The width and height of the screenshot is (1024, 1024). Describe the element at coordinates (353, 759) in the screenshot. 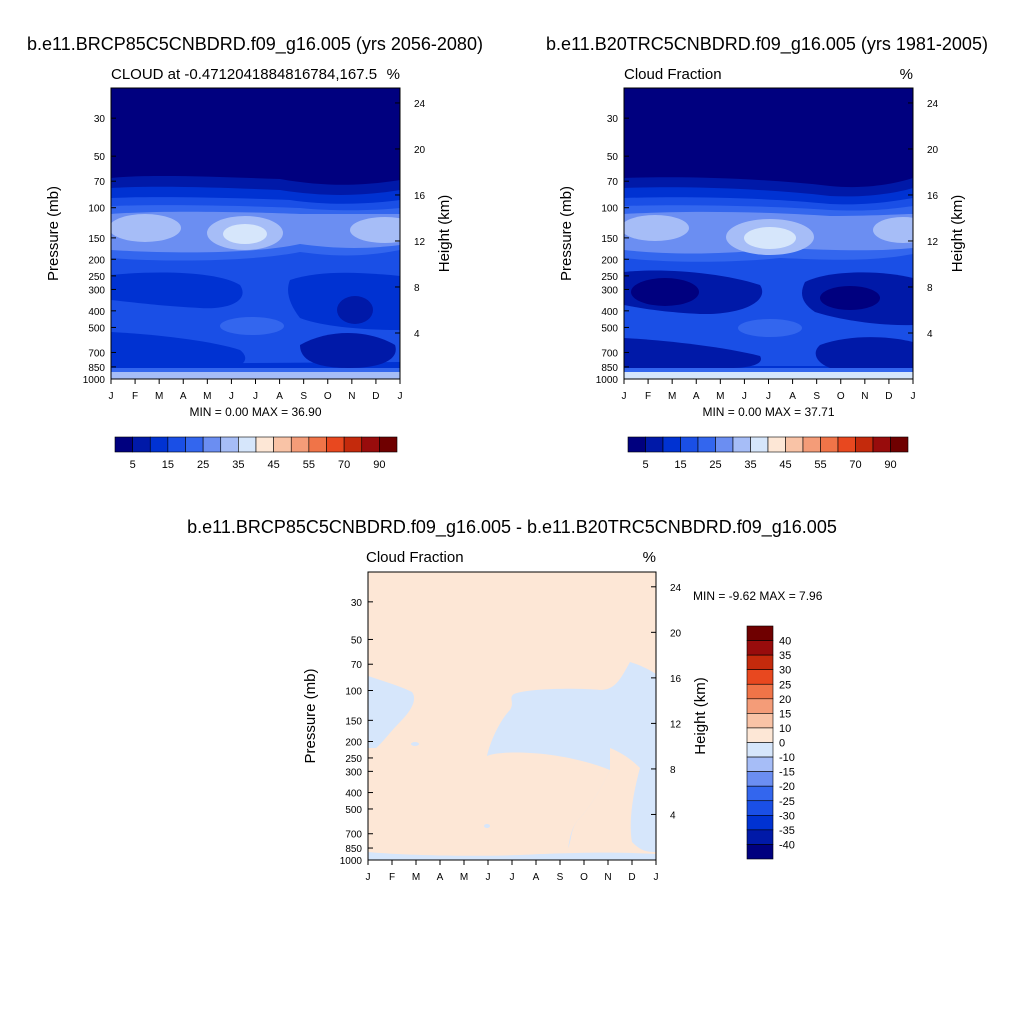

I see `panel-3-ytick-label: 250` at that location.